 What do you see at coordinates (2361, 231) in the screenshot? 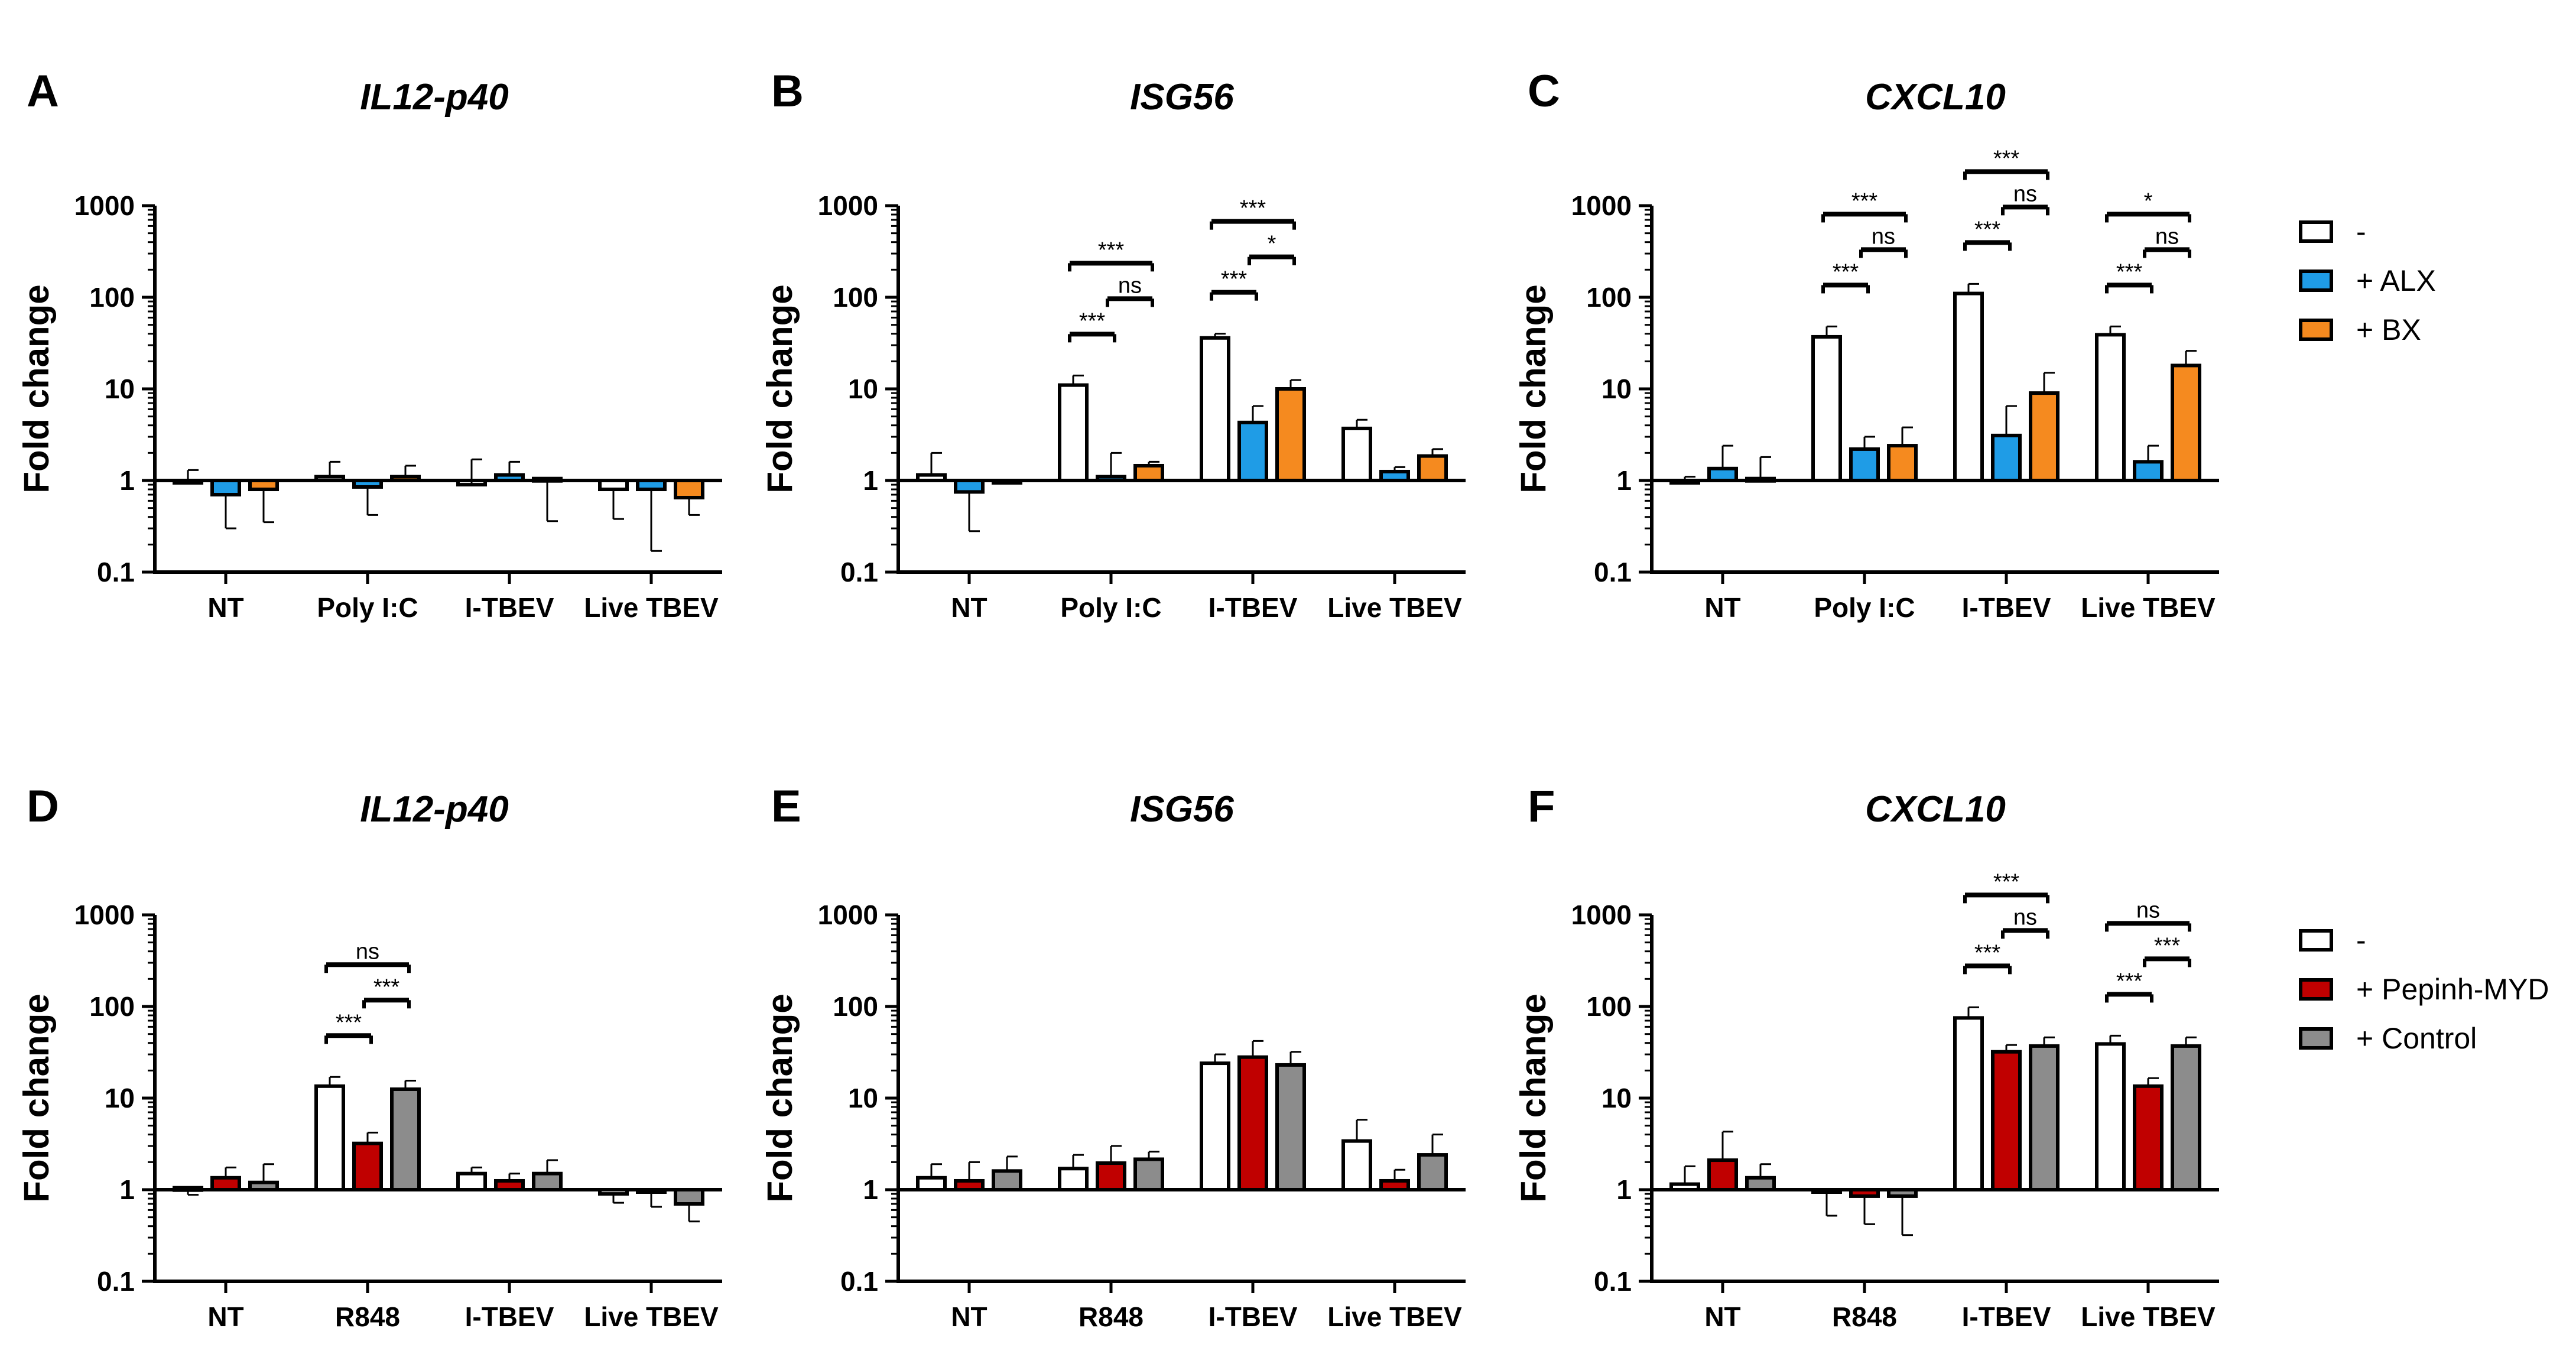
I see `legend-label: -` at bounding box center [2361, 231].